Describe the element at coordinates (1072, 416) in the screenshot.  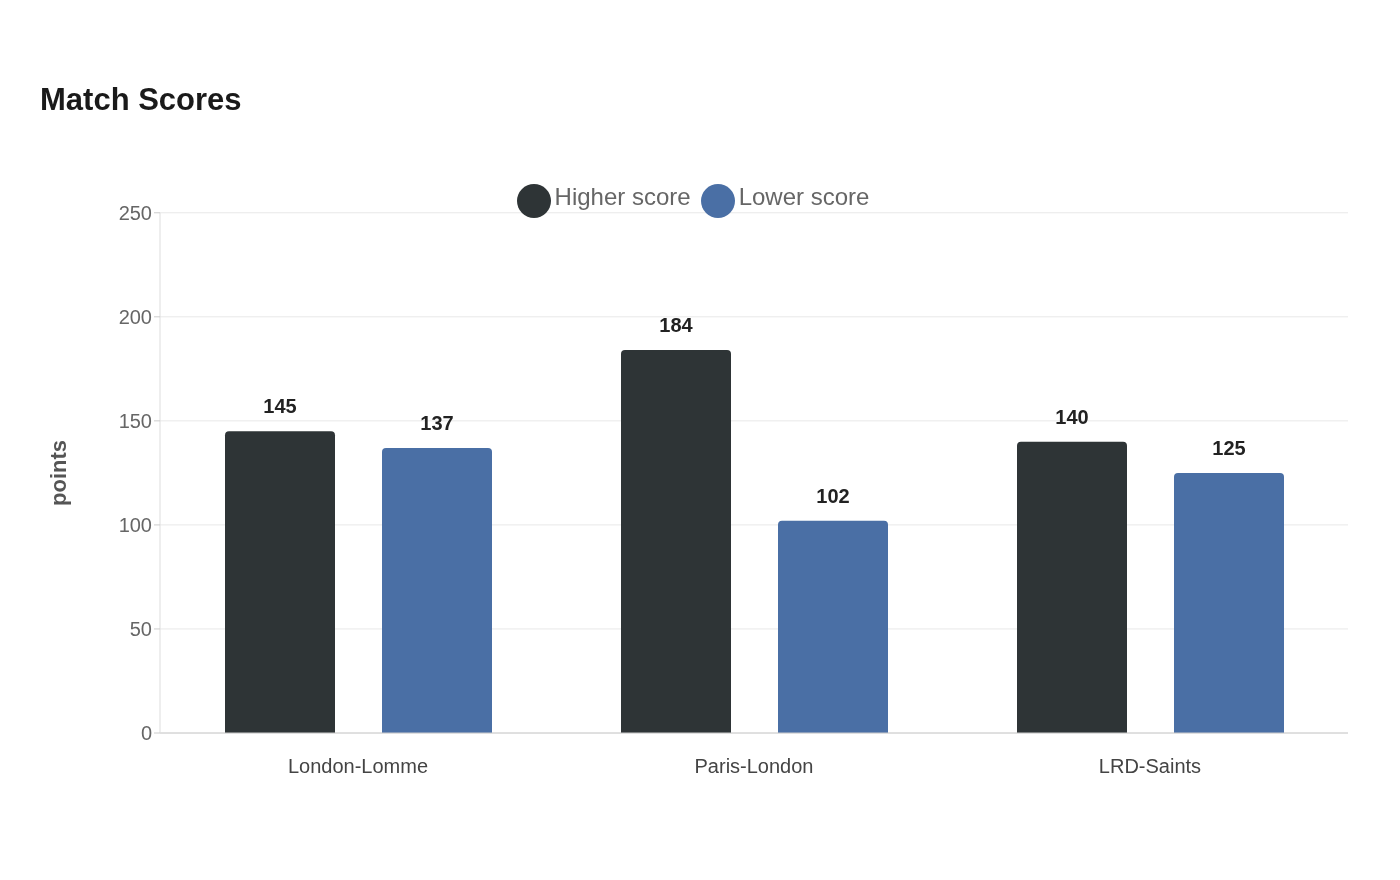
I see `data-label: 140` at that location.